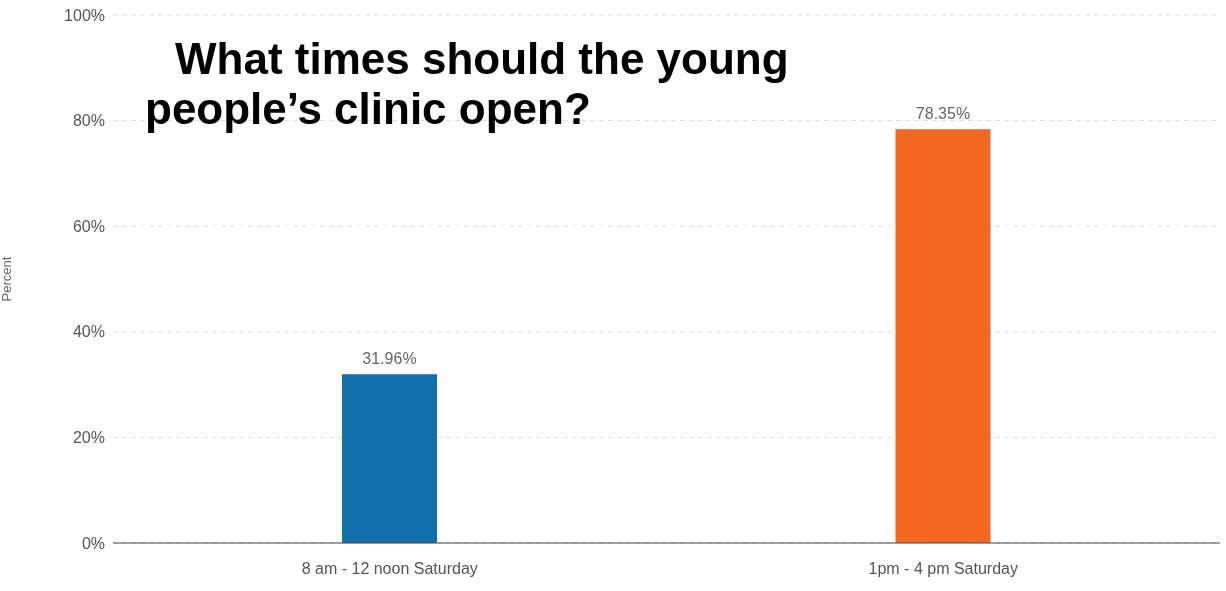 The height and width of the screenshot is (591, 1226). Describe the element at coordinates (943, 569) in the screenshot. I see `x-tick-label: 1pm - 4 pm Saturday` at that location.